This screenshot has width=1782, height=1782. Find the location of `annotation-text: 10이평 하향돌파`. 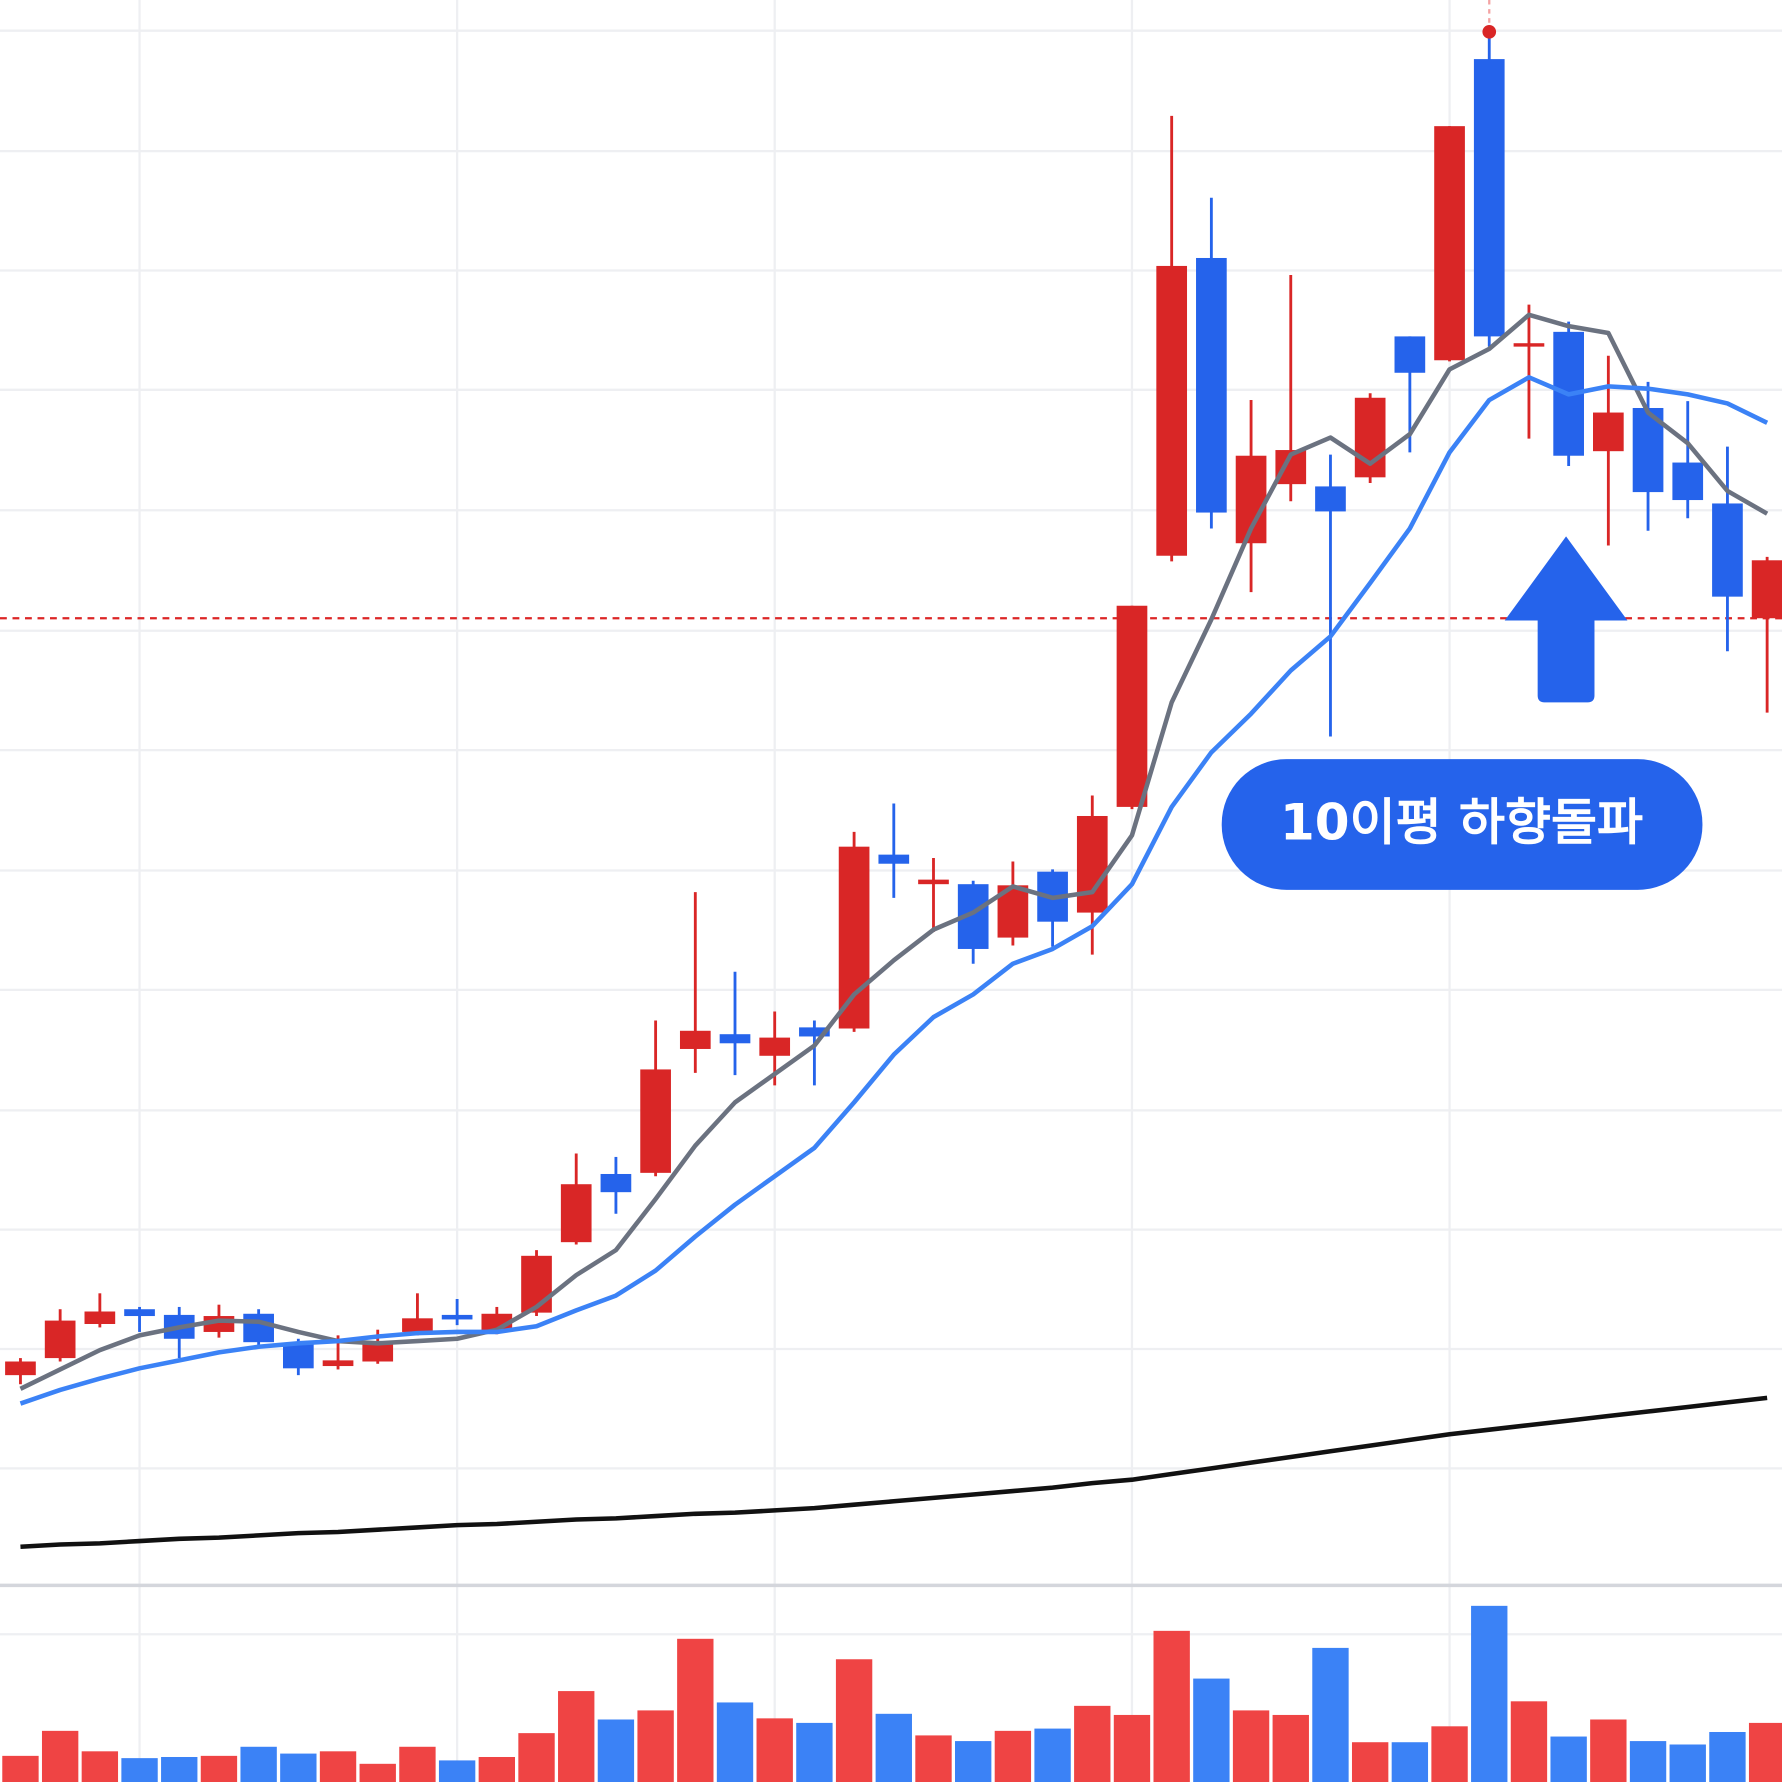

annotation-text: 10이평 하향돌파 is located at coordinates (1461, 823).